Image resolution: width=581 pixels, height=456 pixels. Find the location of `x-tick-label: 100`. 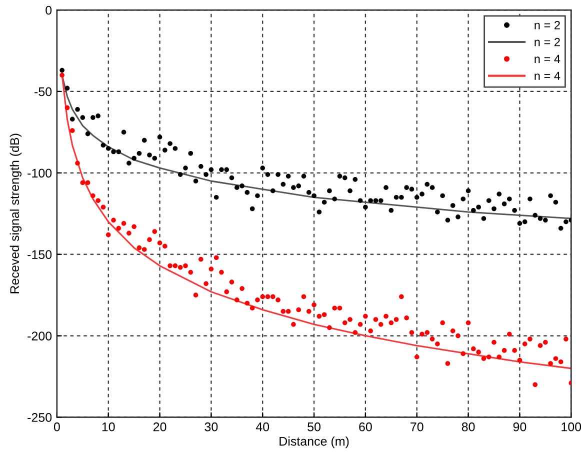

x-tick-label: 100 is located at coordinates (571, 427).